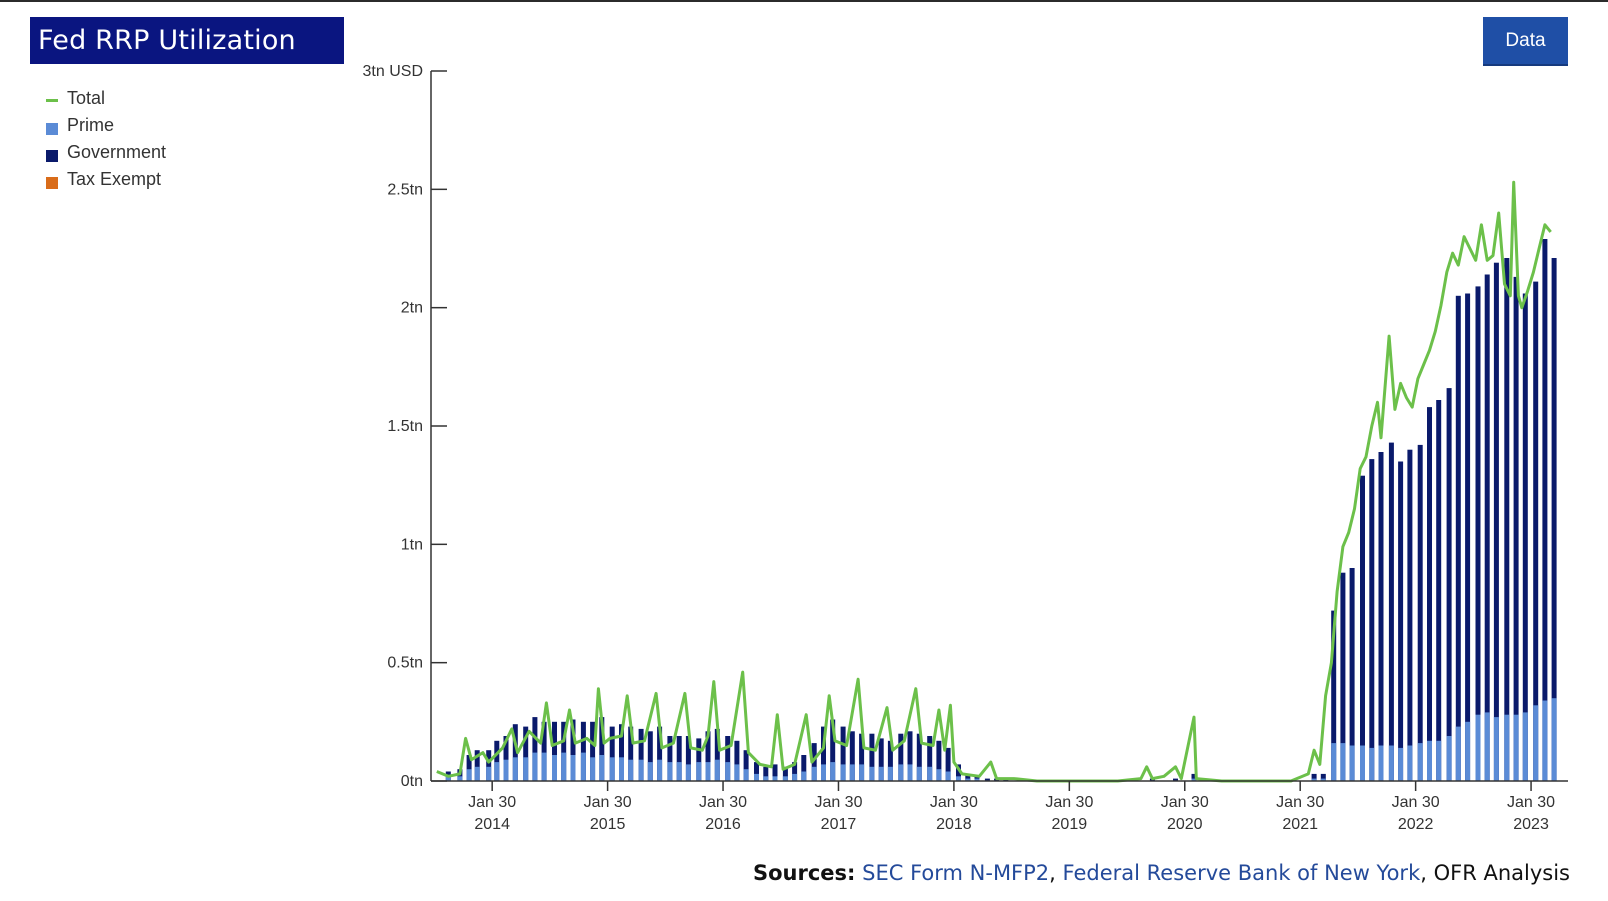 This screenshot has width=1608, height=901. What do you see at coordinates (804, 873) in the screenshot?
I see `sources-label: Sources:` at bounding box center [804, 873].